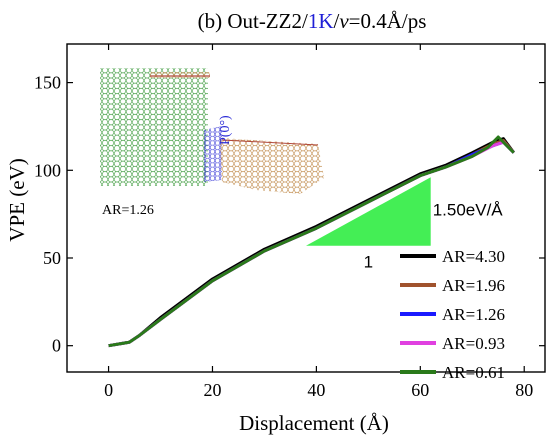 Image resolution: width=550 pixels, height=441 pixels. I want to click on inset-brown-edge, so click(180, 75).